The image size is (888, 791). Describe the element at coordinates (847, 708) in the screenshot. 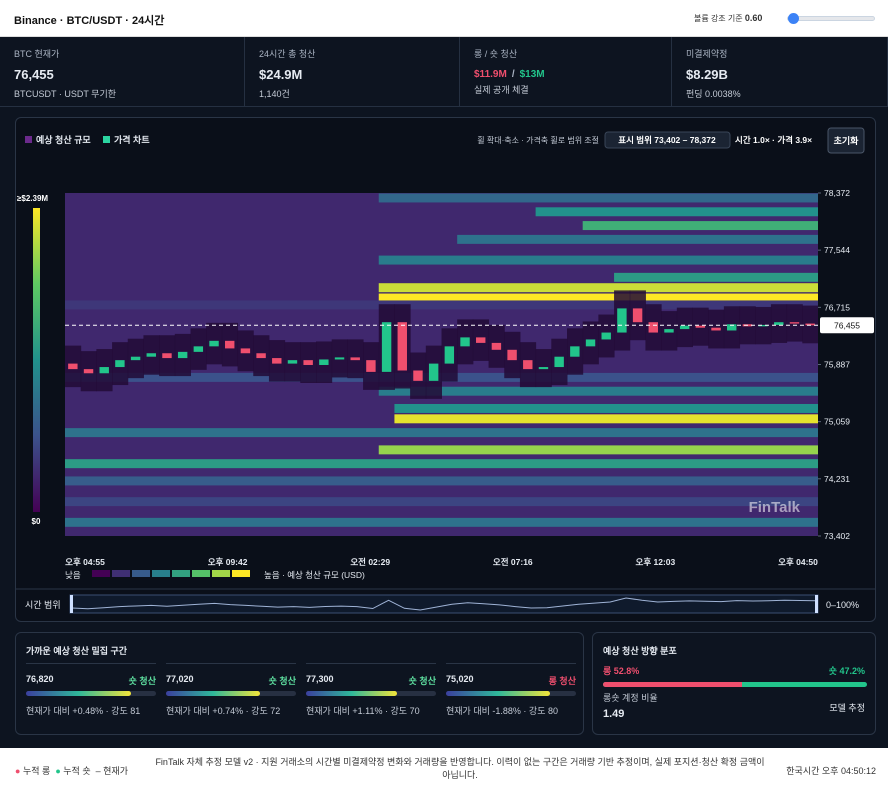

I see `note: 모델 추정` at that location.